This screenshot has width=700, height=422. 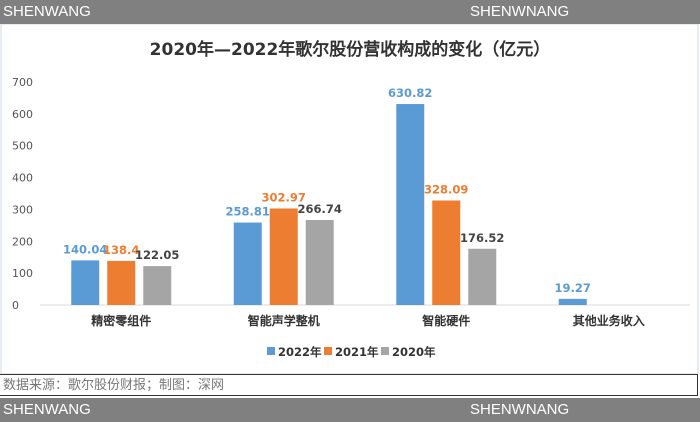 What do you see at coordinates (283, 320) in the screenshot?
I see `x-tick-label: 智能声学整机` at bounding box center [283, 320].